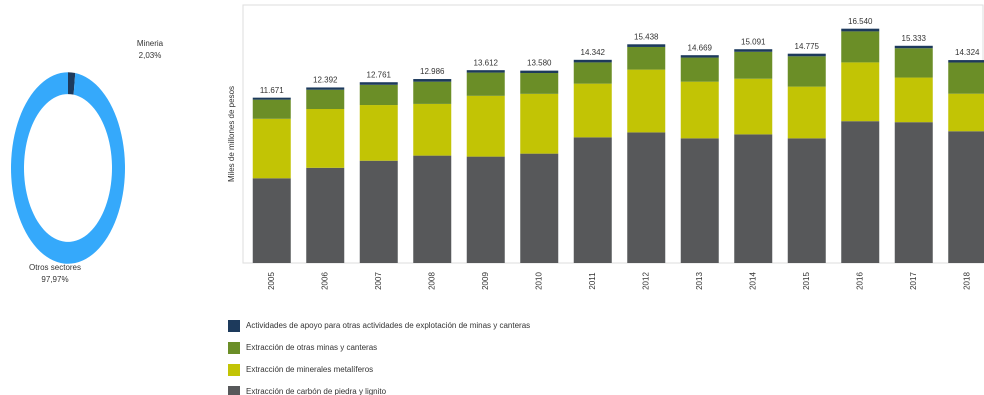  I want to click on total-label: 12.761, so click(379, 74).